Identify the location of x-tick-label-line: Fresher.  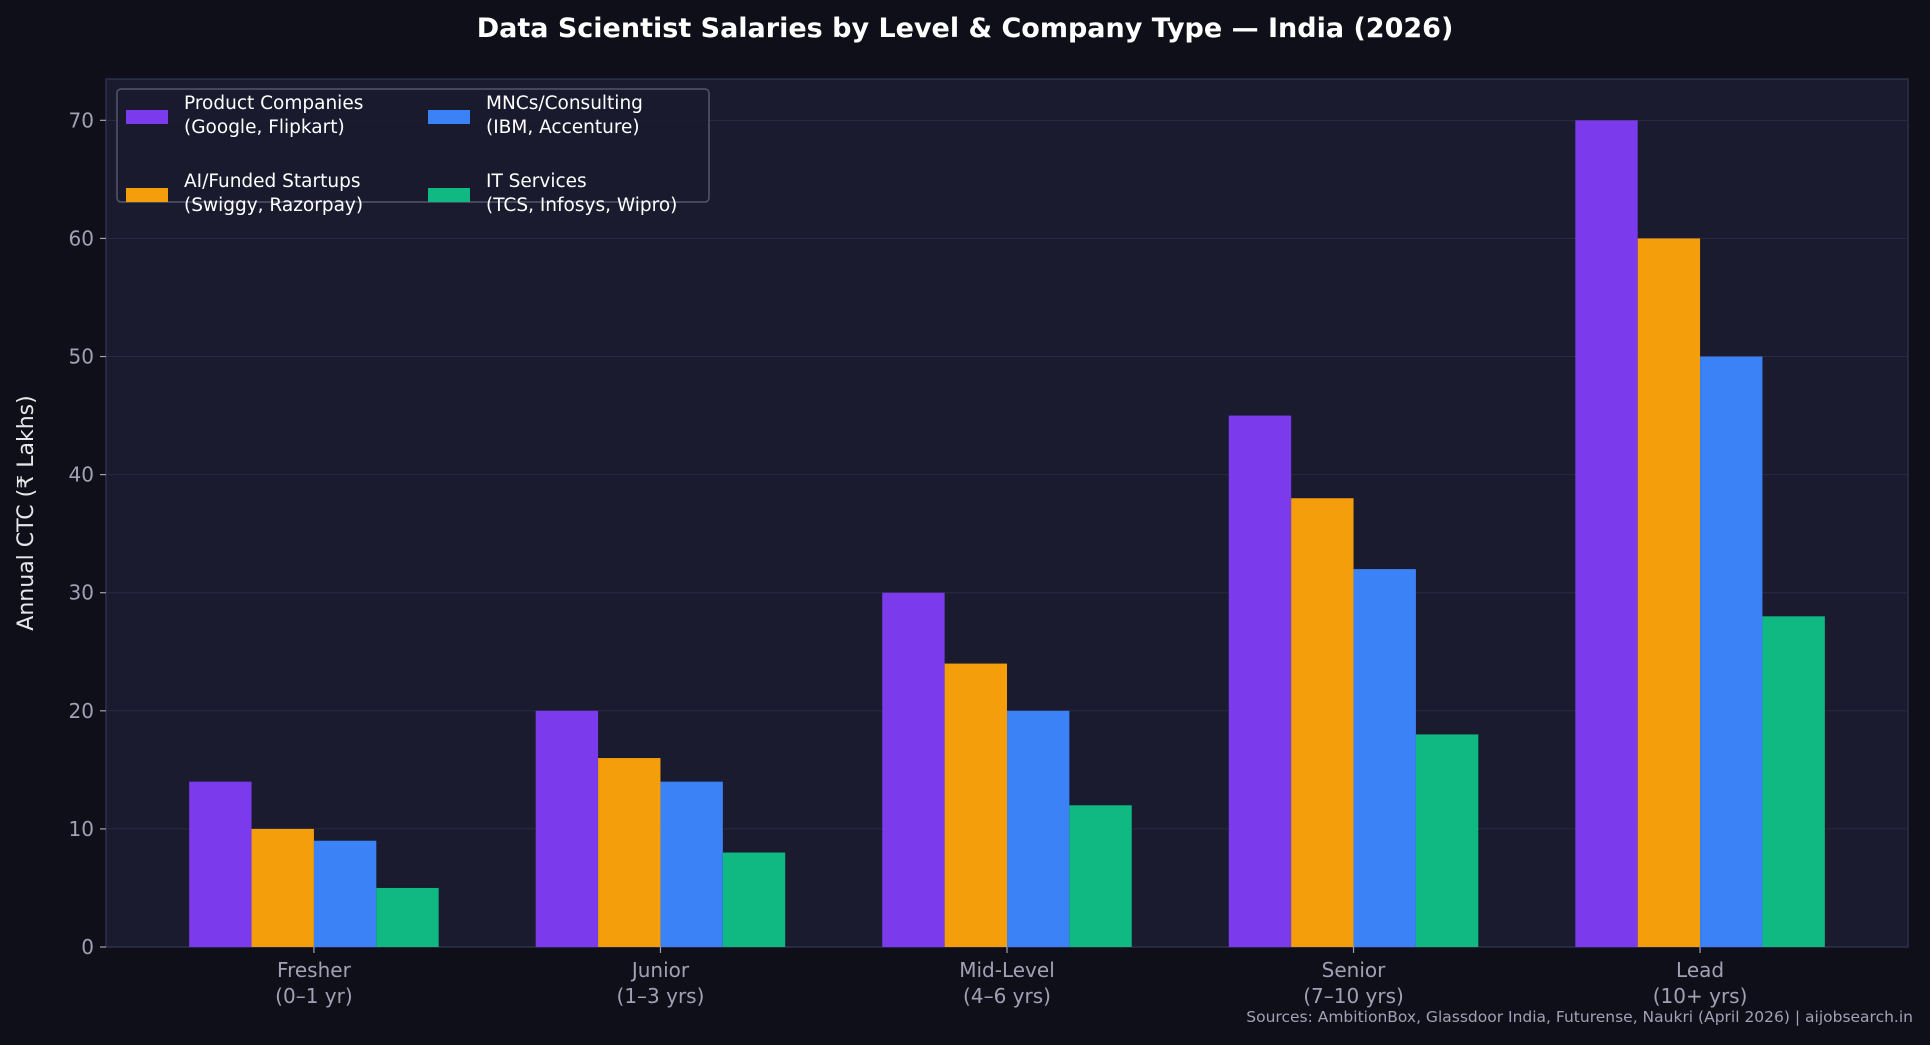
(314, 970).